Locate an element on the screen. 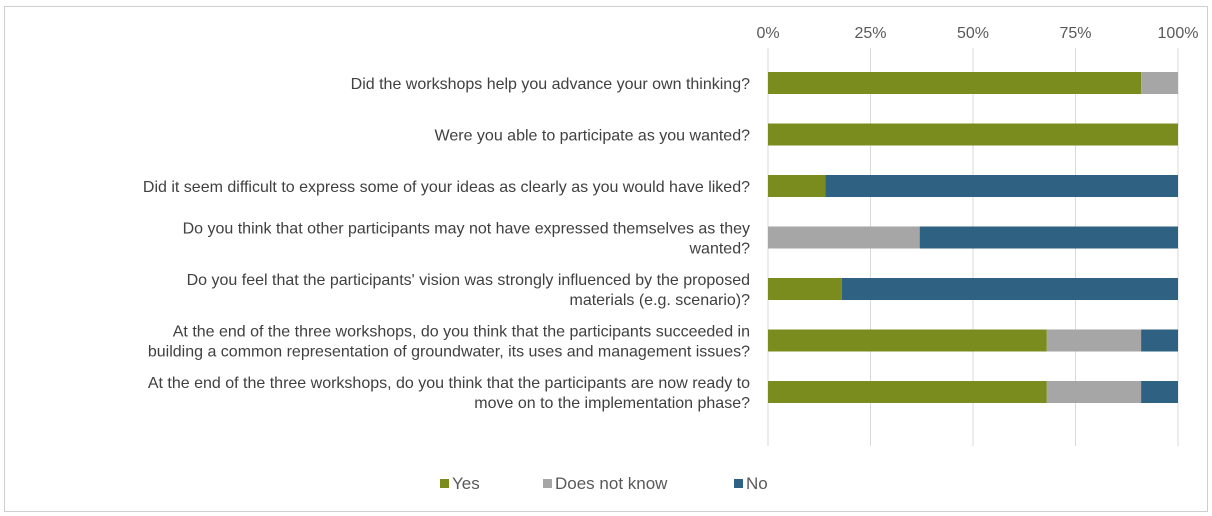  x-axis-ticks: 0% 25% 50% 75% 100% is located at coordinates (977, 33).